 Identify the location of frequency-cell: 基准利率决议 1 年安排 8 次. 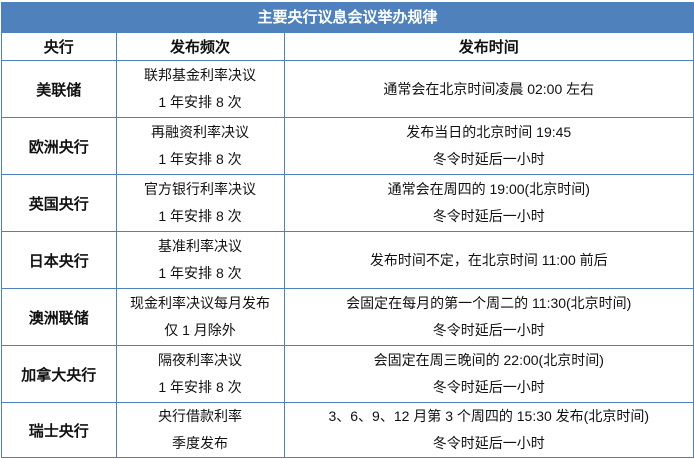
(200, 260).